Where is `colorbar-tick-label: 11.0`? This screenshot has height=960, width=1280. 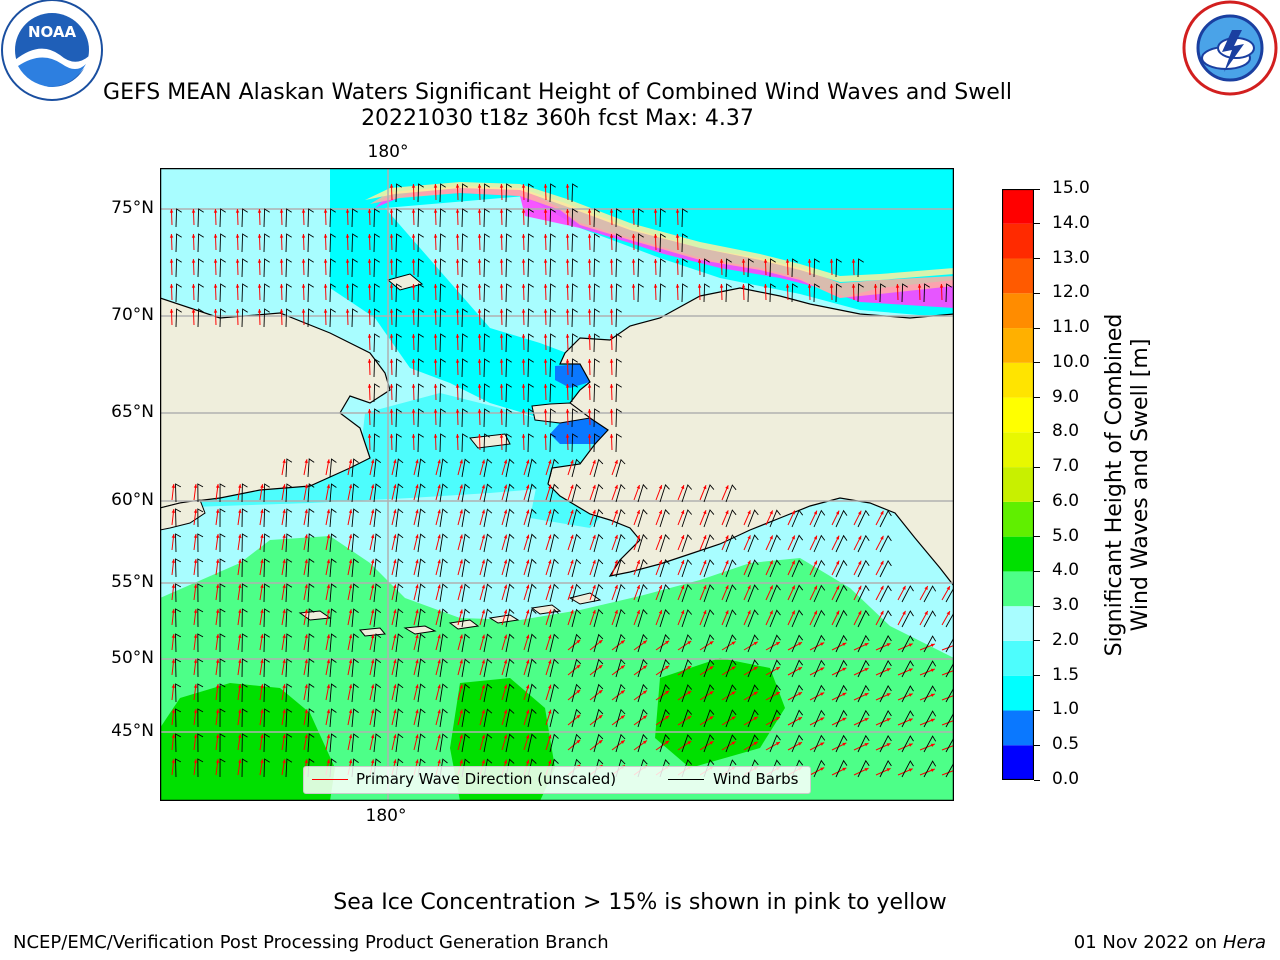
colorbar-tick-label: 11.0 is located at coordinates (1071, 327).